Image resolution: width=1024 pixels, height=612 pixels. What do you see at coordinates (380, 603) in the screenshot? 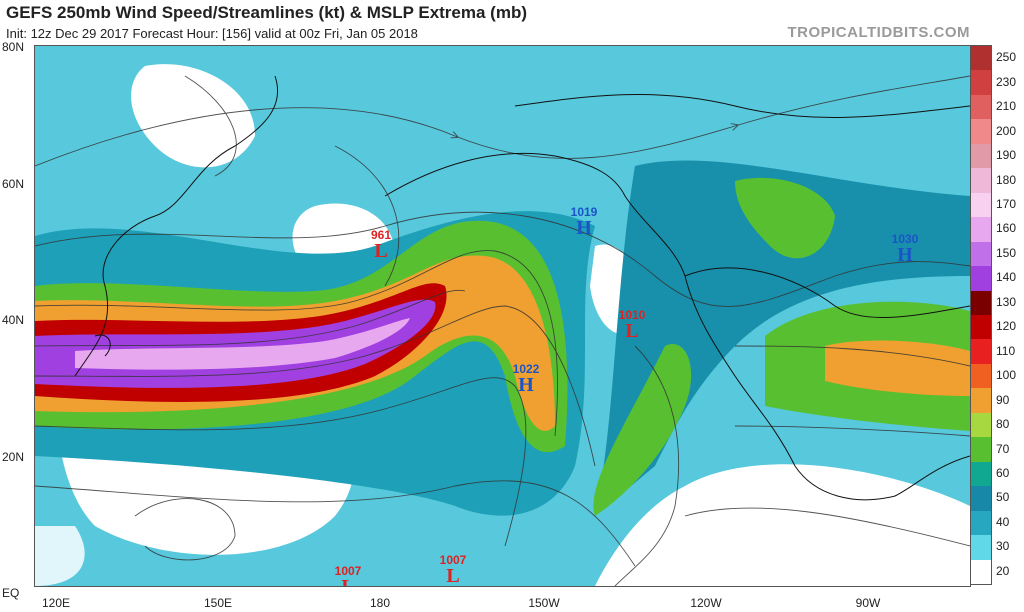
I see `lon-label-180: 180` at bounding box center [380, 603].